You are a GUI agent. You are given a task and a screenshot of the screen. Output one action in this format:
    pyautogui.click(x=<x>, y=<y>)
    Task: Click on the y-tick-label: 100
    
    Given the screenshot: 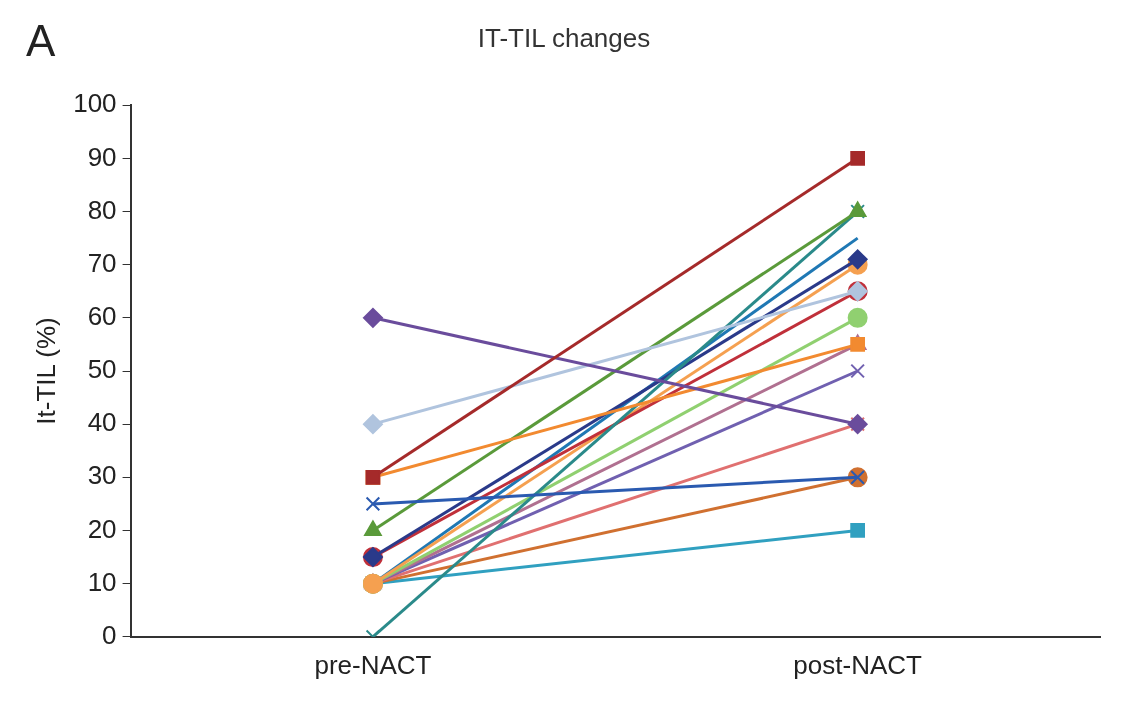 What is the action you would take?
    pyautogui.click(x=95, y=103)
    